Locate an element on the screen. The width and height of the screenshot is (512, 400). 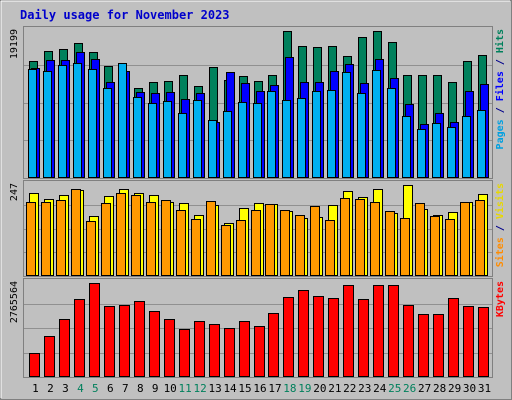
x-tick-label: 31 is located at coordinates (484, 388).